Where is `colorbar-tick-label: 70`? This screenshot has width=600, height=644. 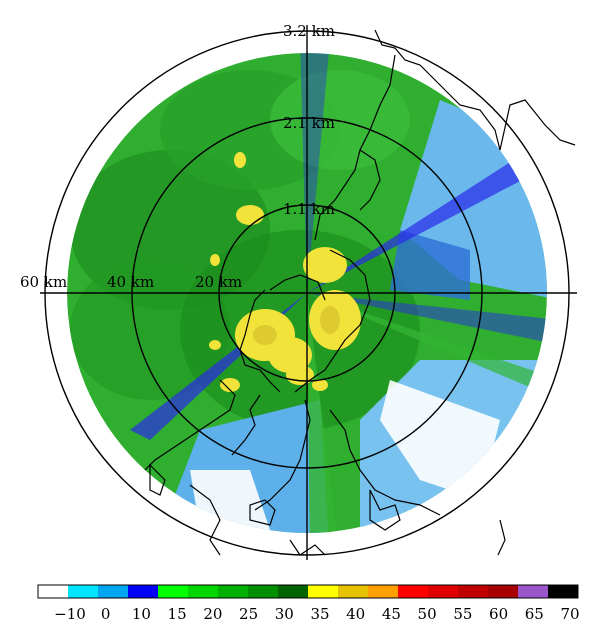
colorbar-tick-label: 70 is located at coordinates (569, 614).